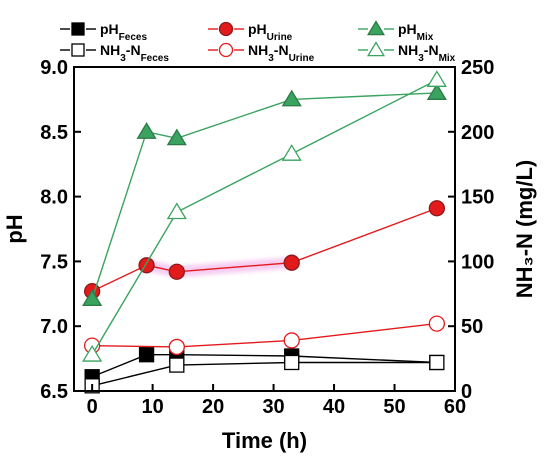  Describe the element at coordinates (264, 249) in the screenshot. I see `series-line-ph-urine` at that location.